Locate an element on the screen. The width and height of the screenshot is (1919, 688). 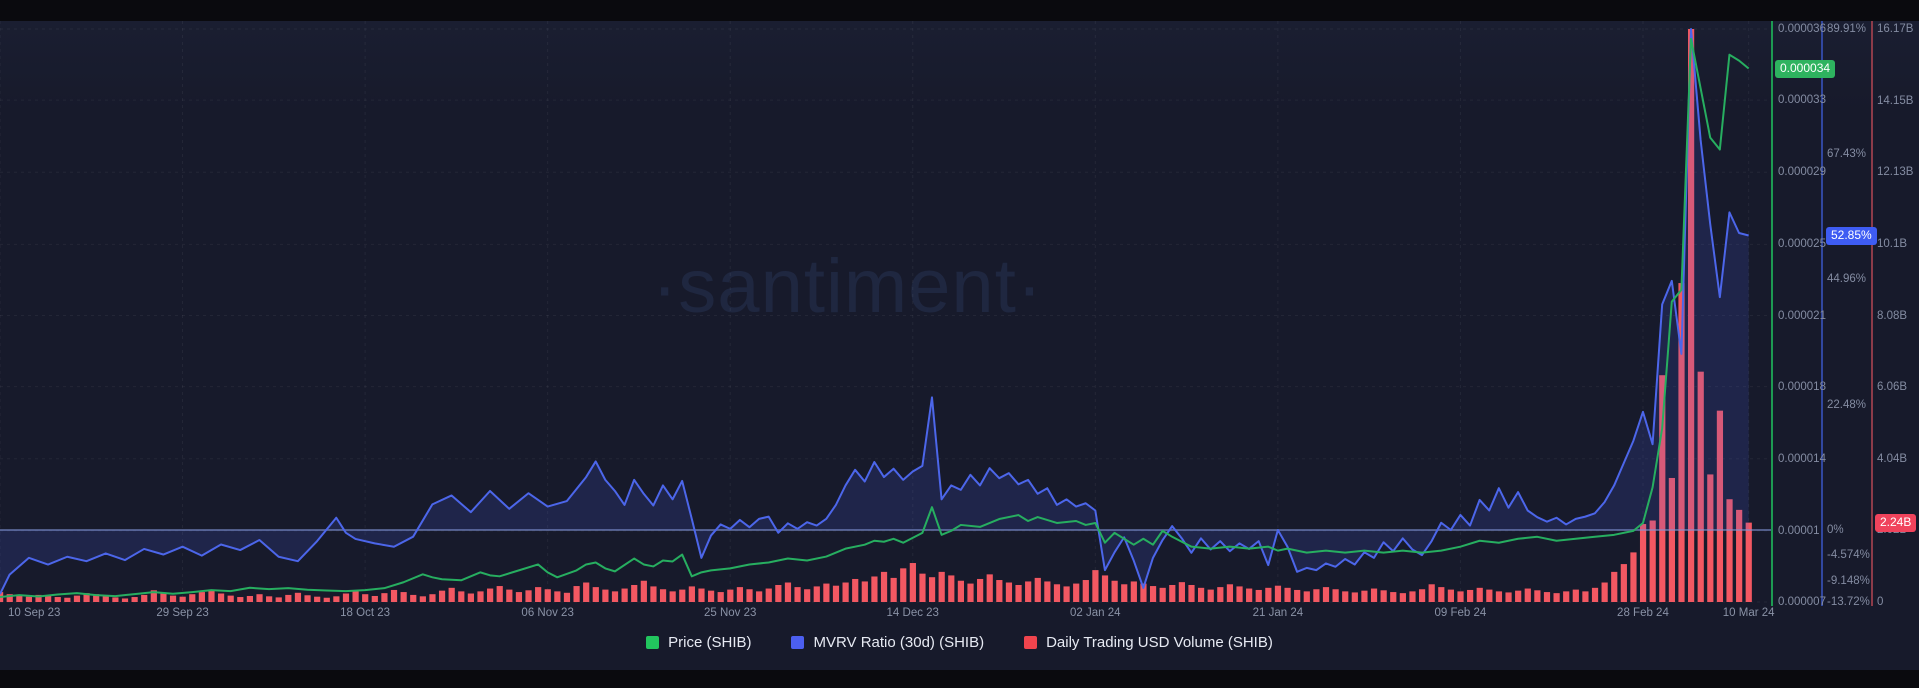
price-axis-tick: 0.000025 is located at coordinates (1802, 244).